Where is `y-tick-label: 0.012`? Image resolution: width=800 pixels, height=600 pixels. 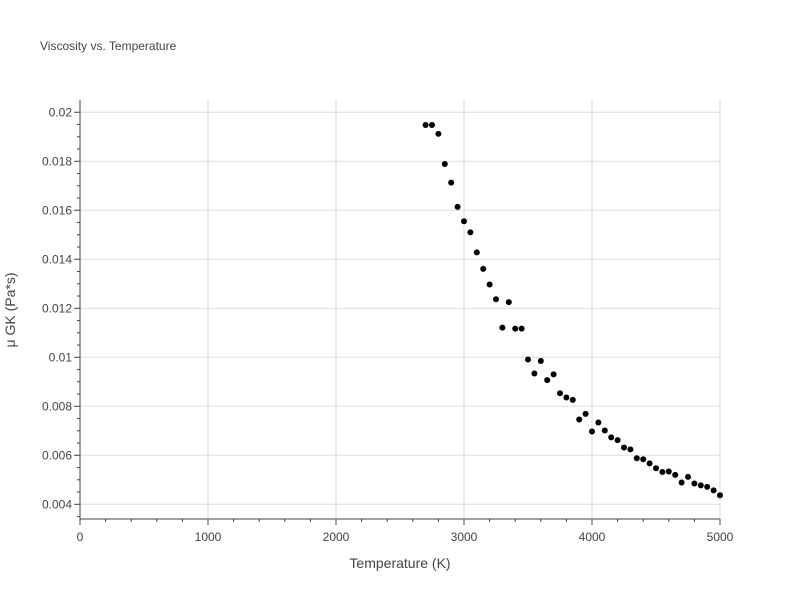 y-tick-label: 0.012 is located at coordinates (57, 308).